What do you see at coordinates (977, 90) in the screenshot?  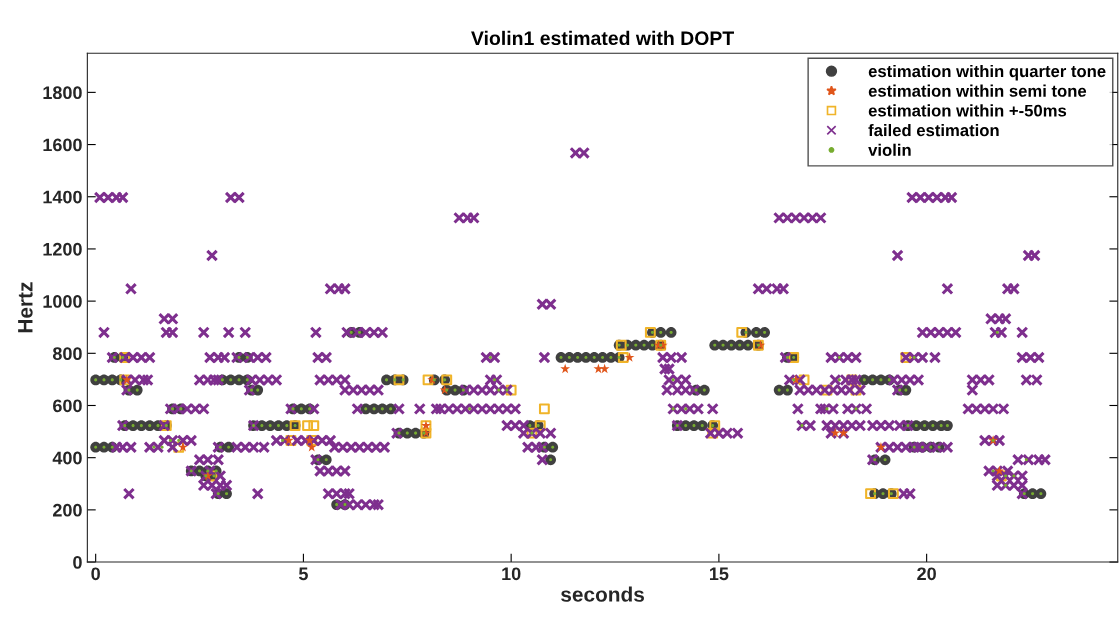 I see `legend-label: estimation within semi tone` at bounding box center [977, 90].